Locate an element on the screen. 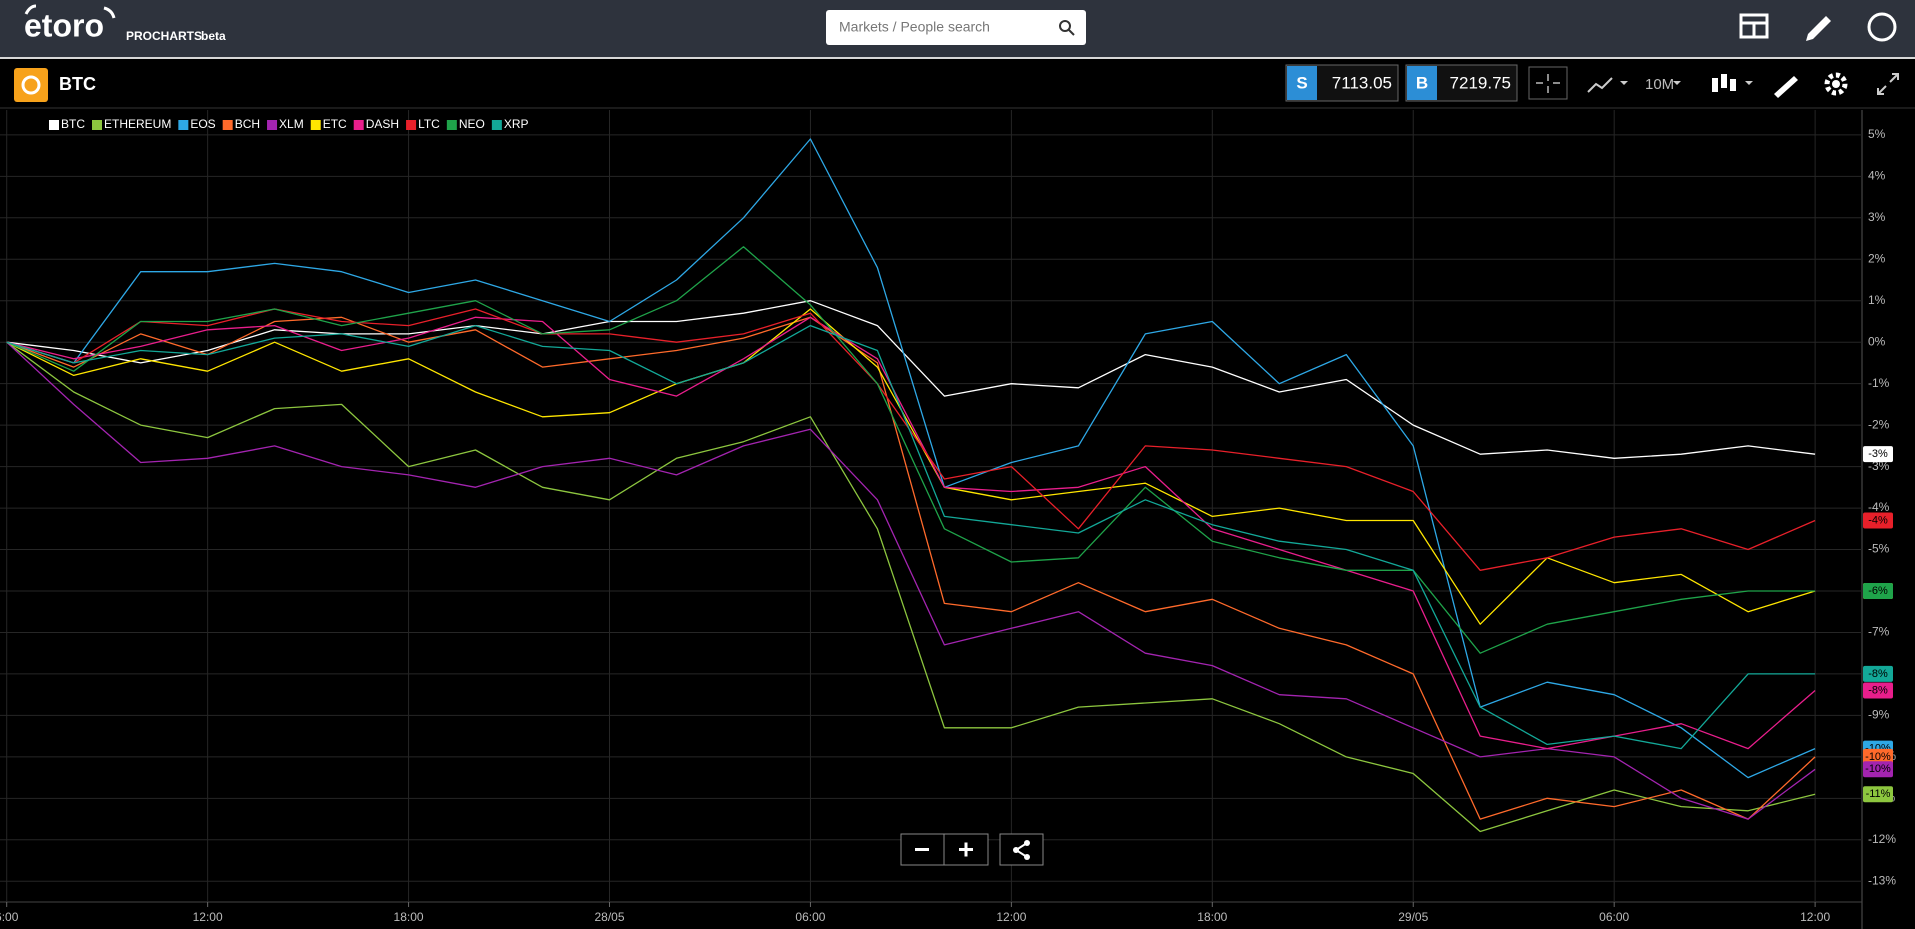 The image size is (1915, 929). share-icon-edge is located at coordinates (1021, 850).